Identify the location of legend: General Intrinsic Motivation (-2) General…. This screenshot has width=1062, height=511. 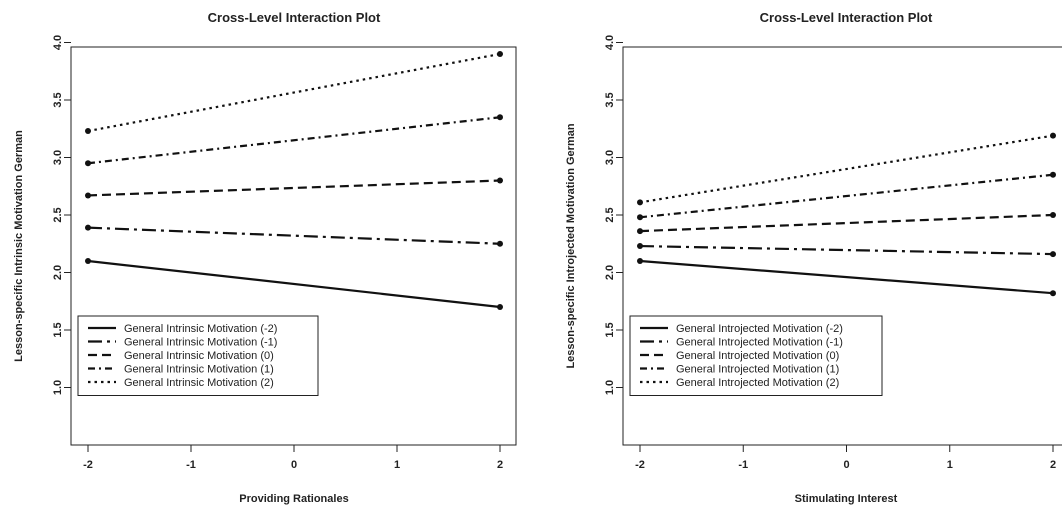
(198, 355).